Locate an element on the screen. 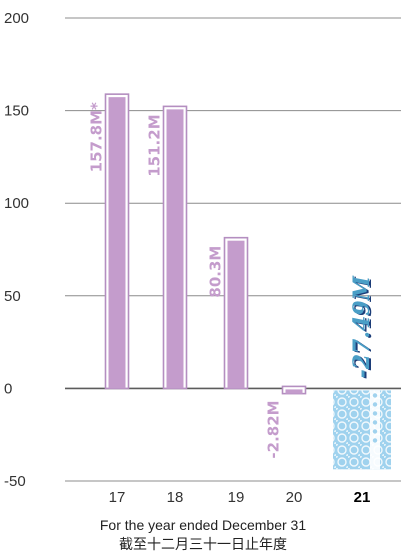 The width and height of the screenshot is (401, 559). x-axis: 17 18 19 20 21 is located at coordinates (240, 497).